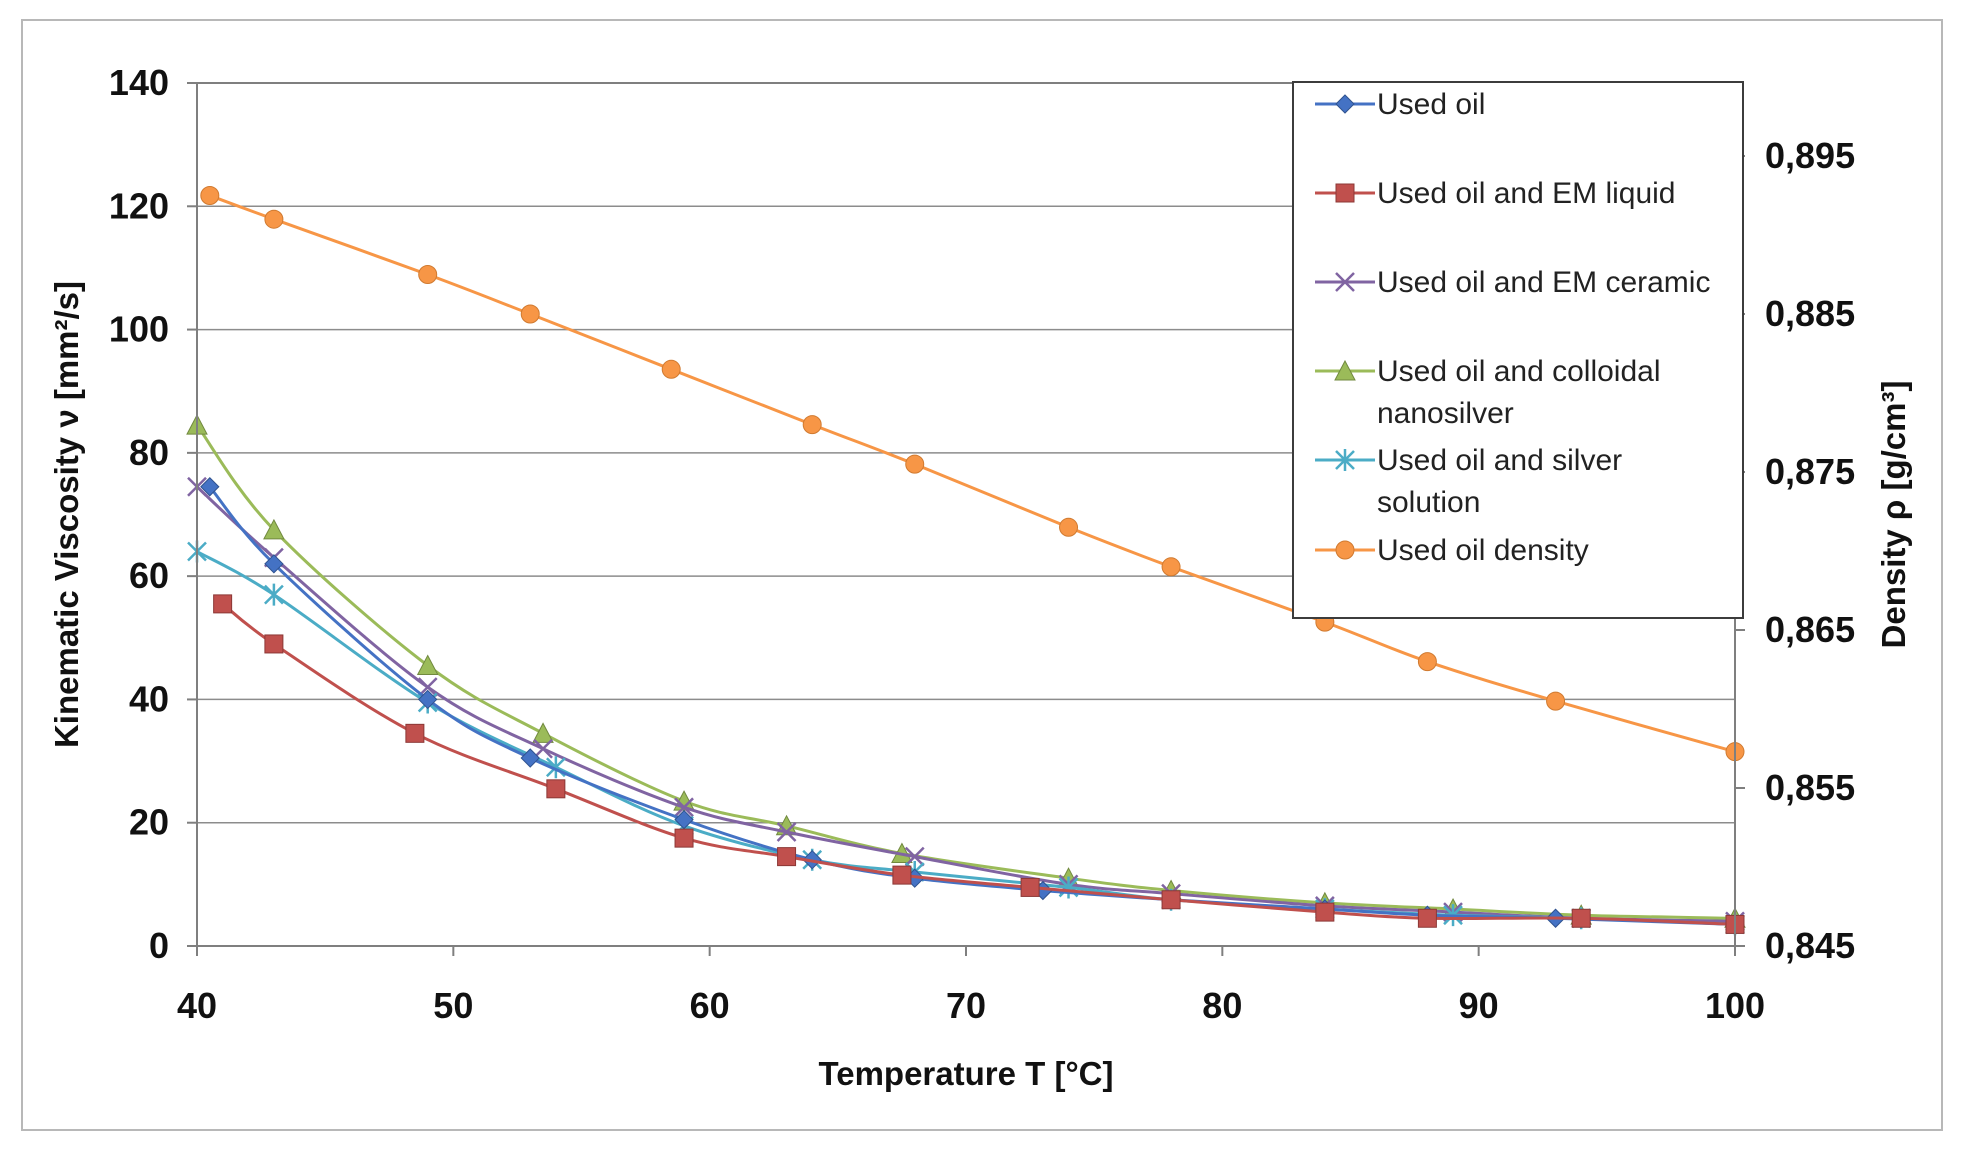  I want to click on y2-tick-label: 0,845, so click(1810, 945).